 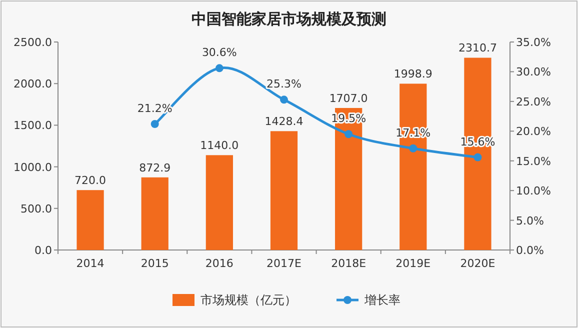 What do you see at coordinates (90, 263) in the screenshot?
I see `x-tick-label: 2014` at bounding box center [90, 263].